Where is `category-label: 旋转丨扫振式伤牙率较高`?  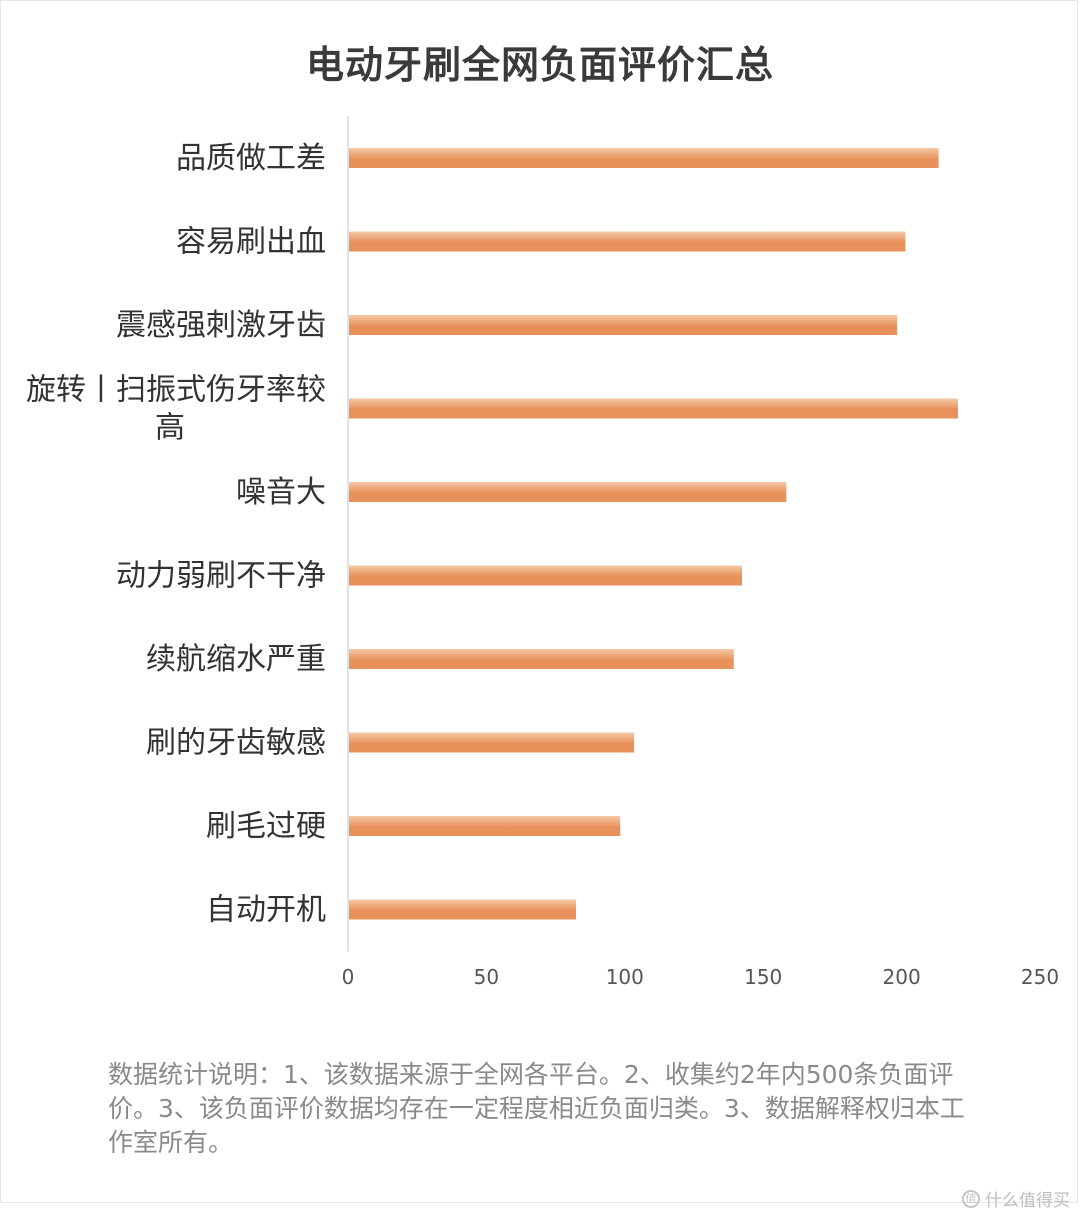 category-label: 旋转丨扫振式伤牙率较高 is located at coordinates (176, 409).